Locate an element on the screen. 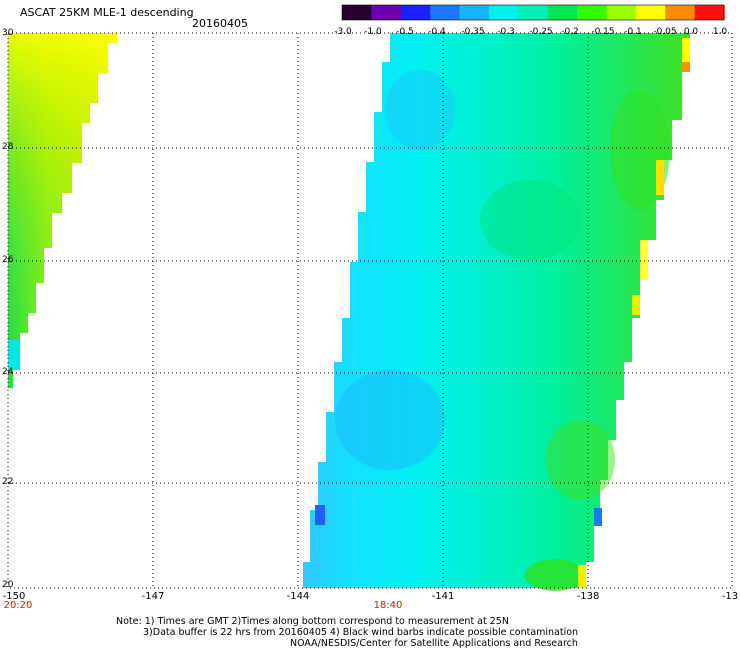 The width and height of the screenshot is (740, 650). lon-label: -150 is located at coordinates (14, 596).